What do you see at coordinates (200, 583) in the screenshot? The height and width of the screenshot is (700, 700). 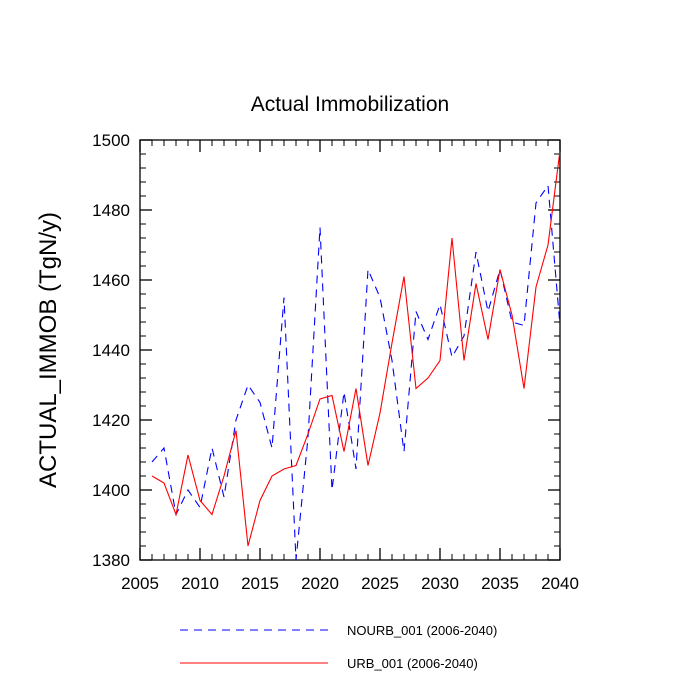 I see `x-tick-label: 2010` at bounding box center [200, 583].